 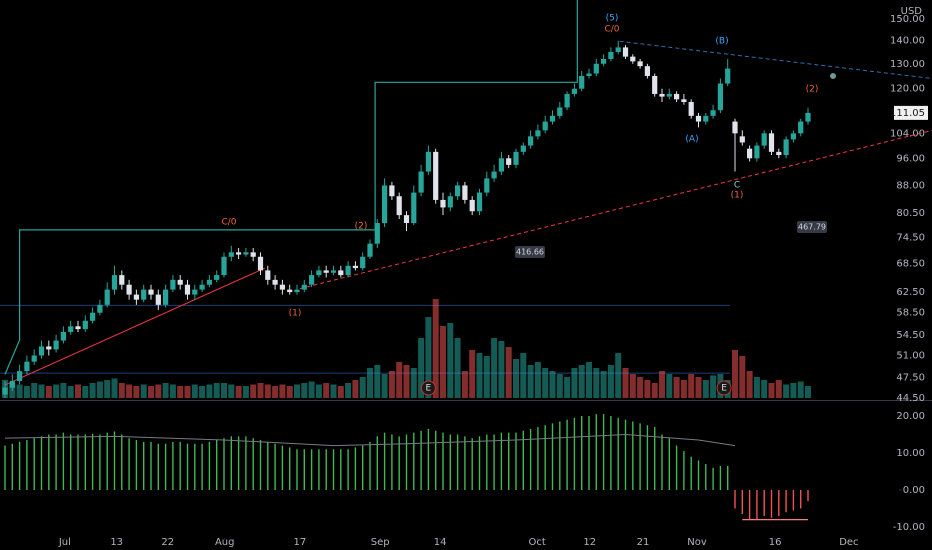 I want to click on wave-label: (B), so click(x=721, y=42).